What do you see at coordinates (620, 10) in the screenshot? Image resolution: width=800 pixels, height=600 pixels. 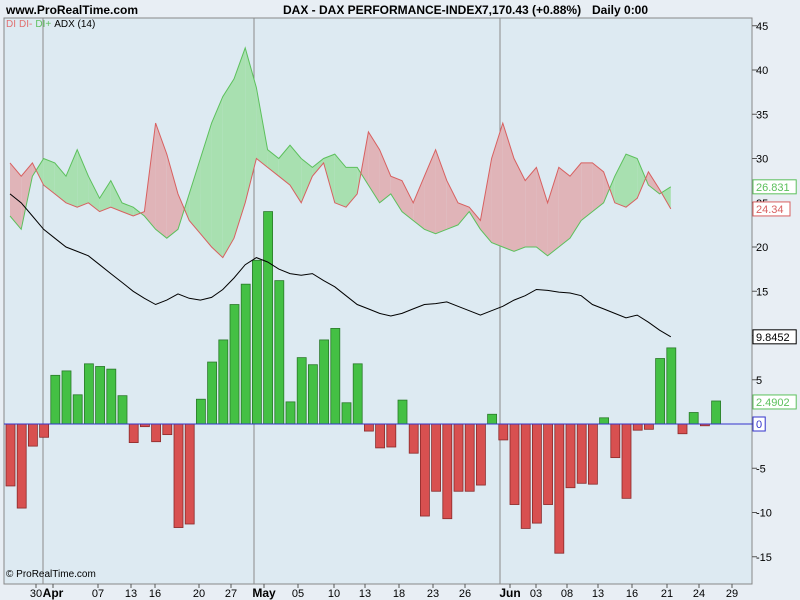 I see `interval-label: Daily 0:00` at bounding box center [620, 10].